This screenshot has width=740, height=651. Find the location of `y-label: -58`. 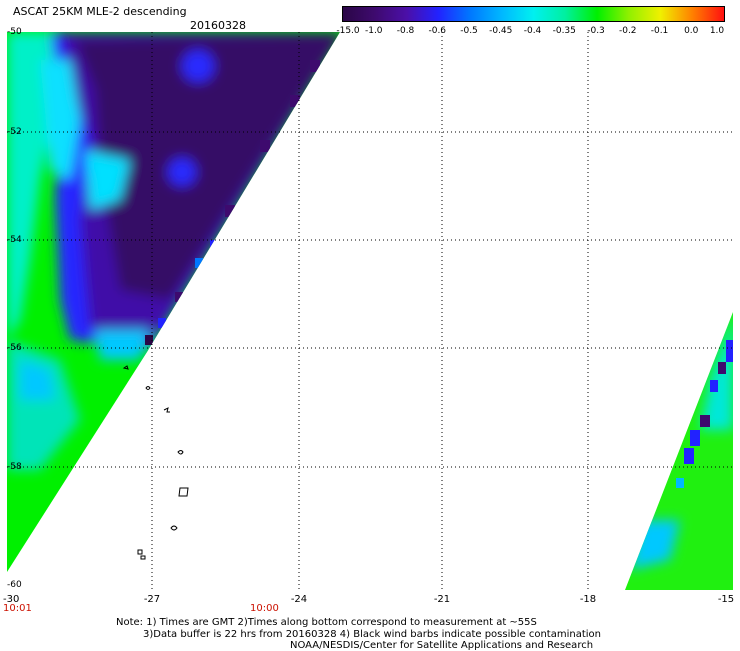

y-label: -58 is located at coordinates (14, 467).